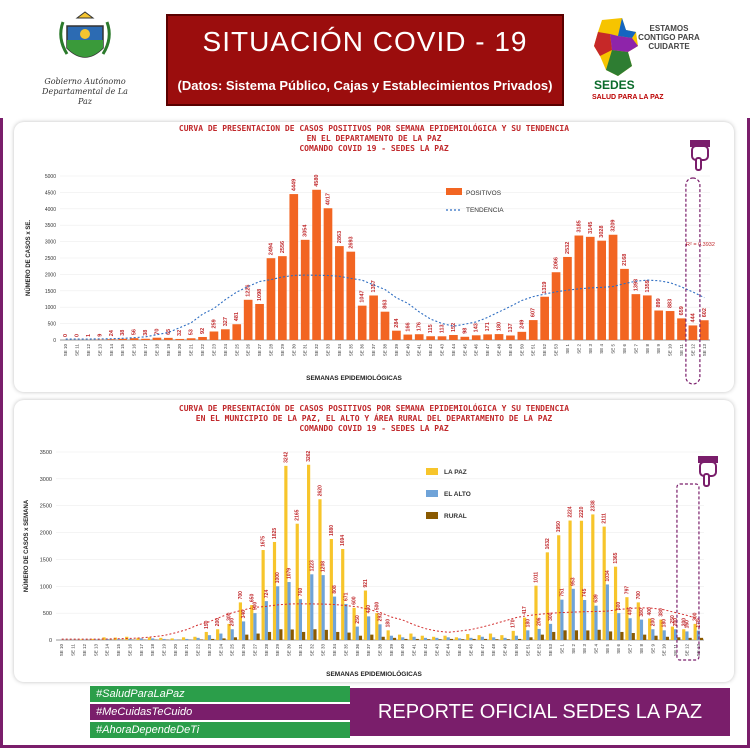  Describe the element at coordinates (85, 96) in the screenshot. I see `gobierno-caption-2: Departamental de La Paz` at that location.